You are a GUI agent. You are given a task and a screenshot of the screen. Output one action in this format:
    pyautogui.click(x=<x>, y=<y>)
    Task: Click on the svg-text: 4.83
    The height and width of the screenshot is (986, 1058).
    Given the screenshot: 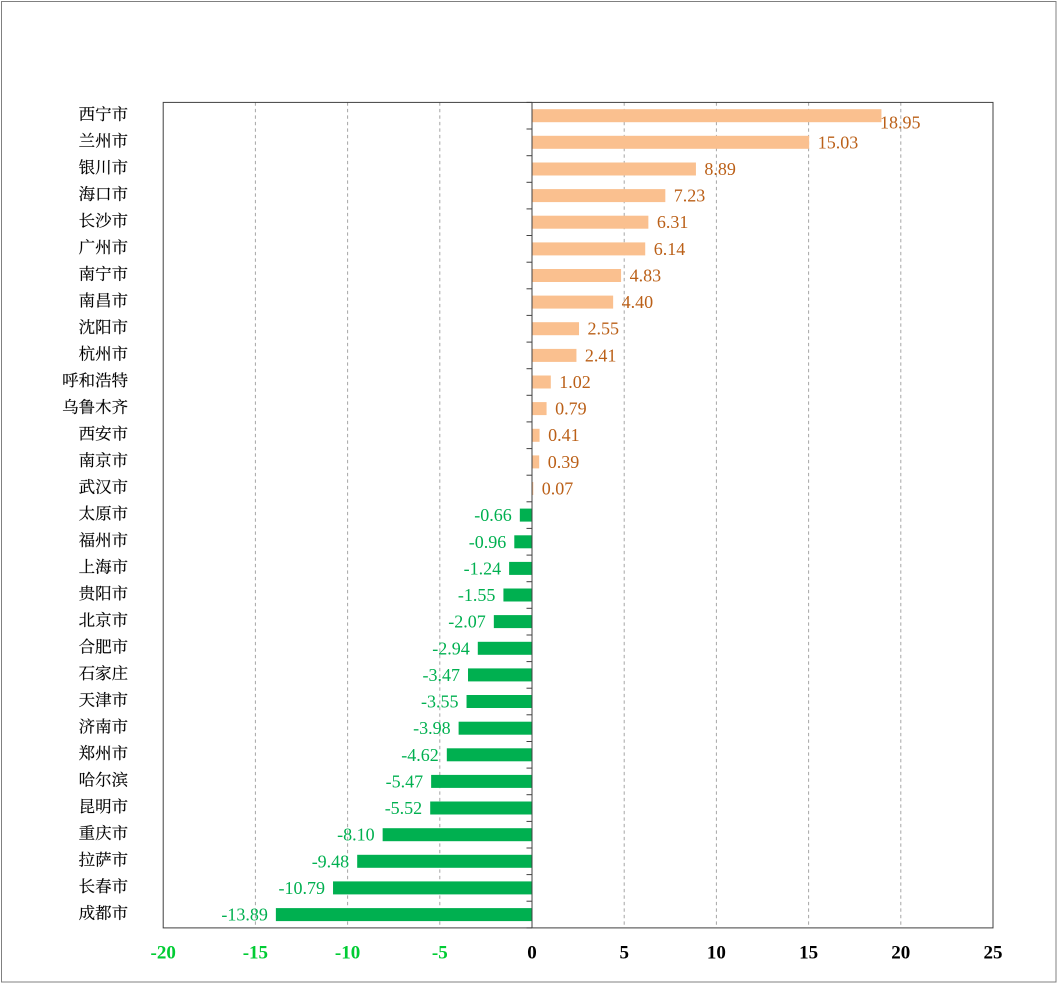 What is the action you would take?
    pyautogui.click(x=646, y=276)
    